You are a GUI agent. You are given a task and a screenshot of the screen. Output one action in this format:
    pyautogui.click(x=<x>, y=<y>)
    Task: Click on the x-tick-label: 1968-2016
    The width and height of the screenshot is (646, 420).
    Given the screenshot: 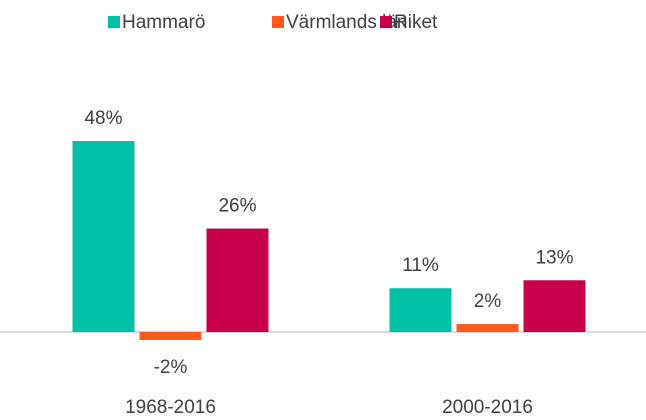 What is the action you would take?
    pyautogui.click(x=170, y=407)
    